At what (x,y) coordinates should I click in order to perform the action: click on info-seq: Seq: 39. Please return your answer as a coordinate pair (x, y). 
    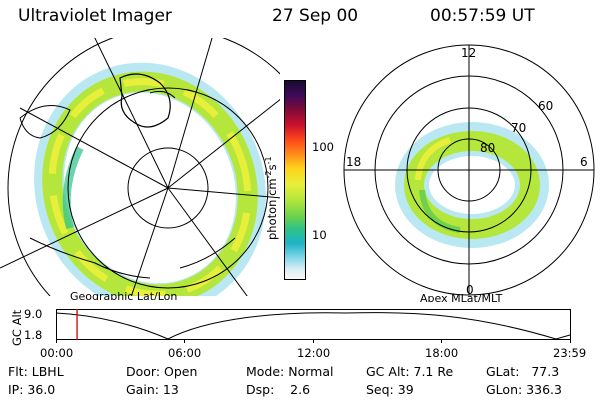
    Looking at the image, I should click on (390, 389).